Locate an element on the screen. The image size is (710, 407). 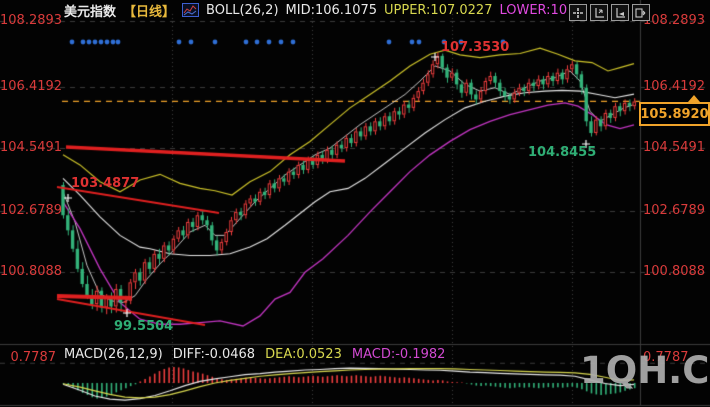
pan-axis-icon is located at coordinates (620, 12).